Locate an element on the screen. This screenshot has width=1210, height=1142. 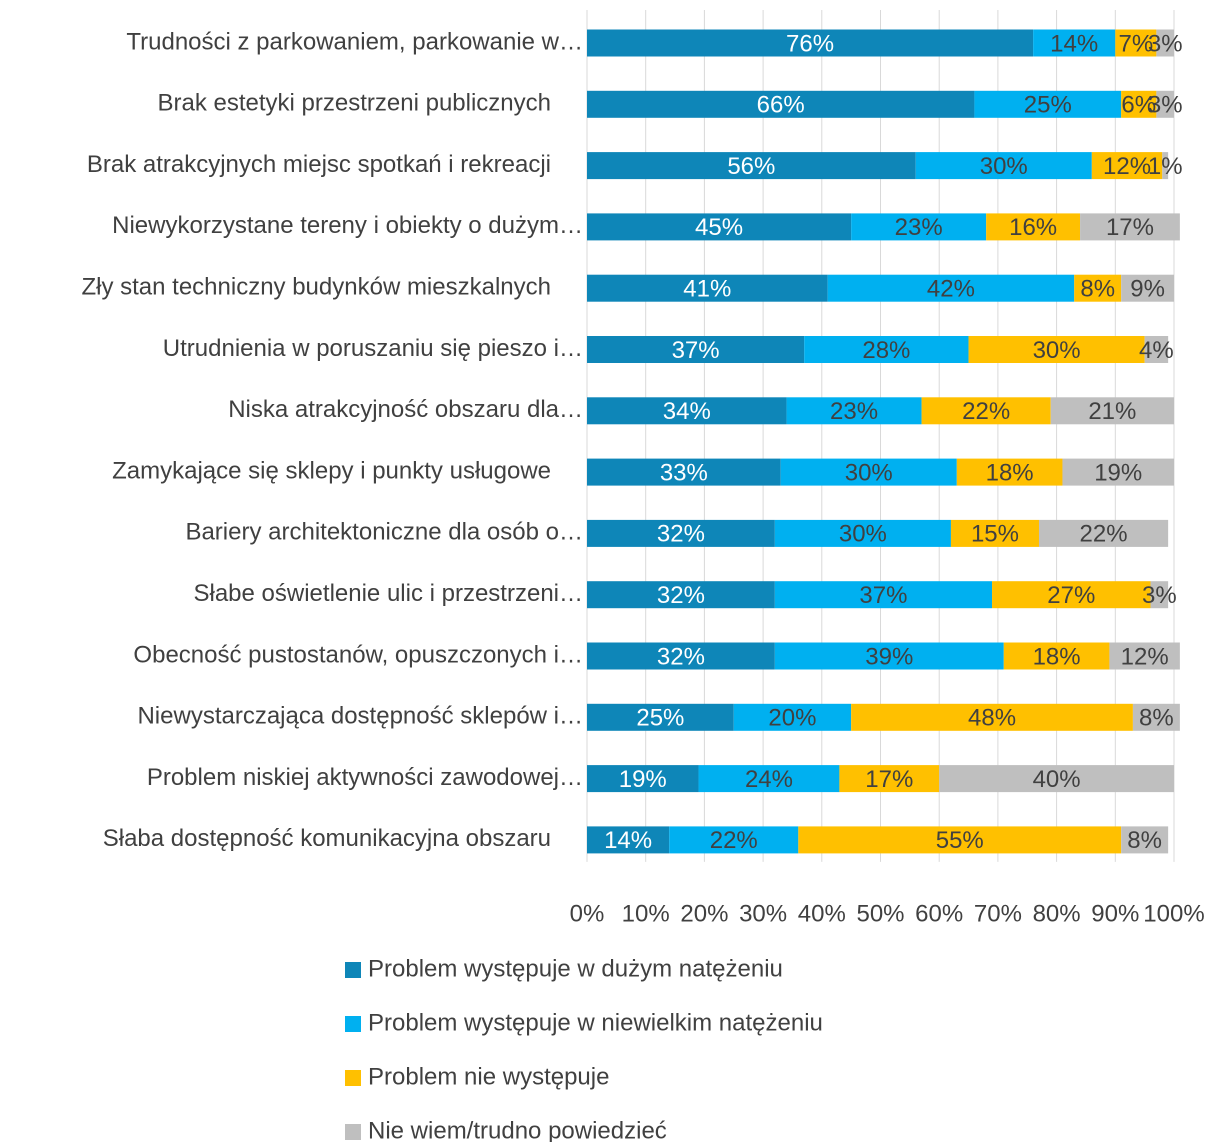
x-tick-label: 10% is located at coordinates (646, 913).